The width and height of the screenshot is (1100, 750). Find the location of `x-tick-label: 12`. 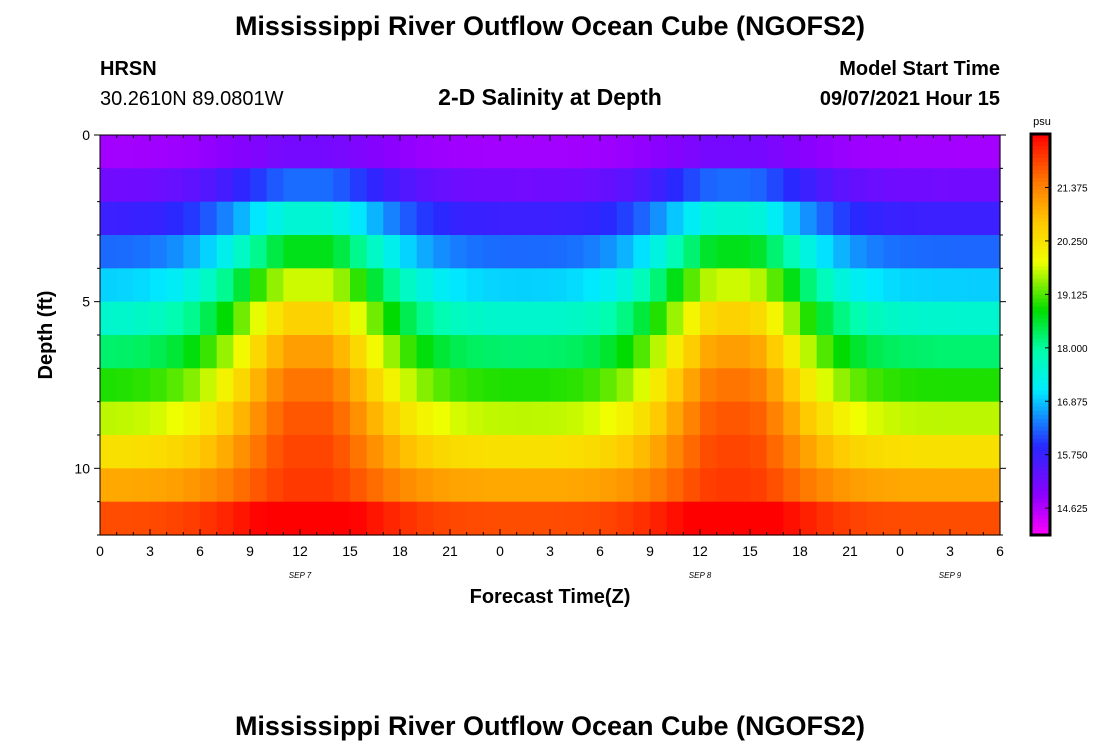

x-tick-label: 12 is located at coordinates (300, 551).